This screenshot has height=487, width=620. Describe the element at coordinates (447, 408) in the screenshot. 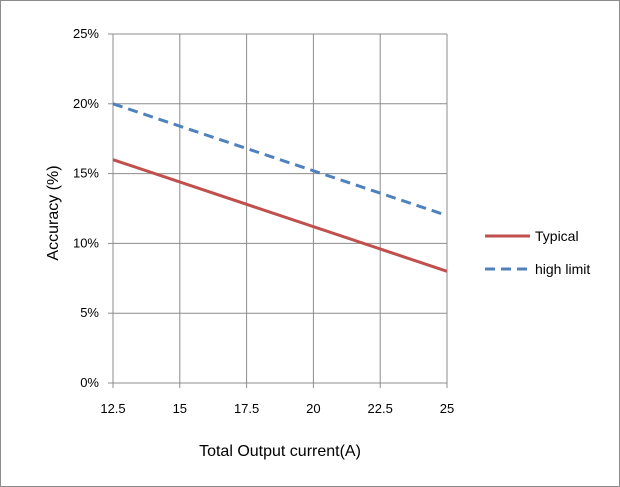

I see `x-tick-label: 25` at that location.